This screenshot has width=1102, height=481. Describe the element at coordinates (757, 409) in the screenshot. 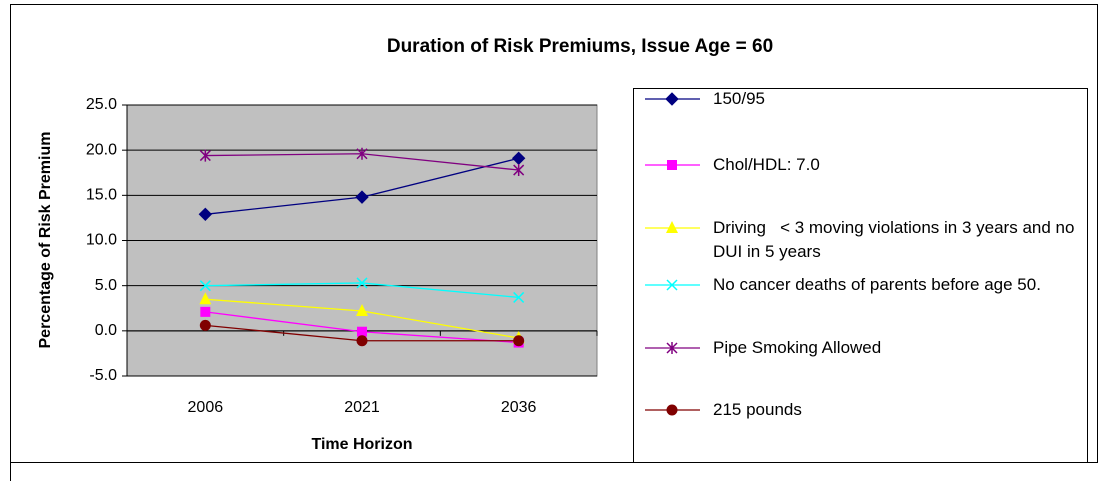

I see `legend-label: 215 pounds` at that location.